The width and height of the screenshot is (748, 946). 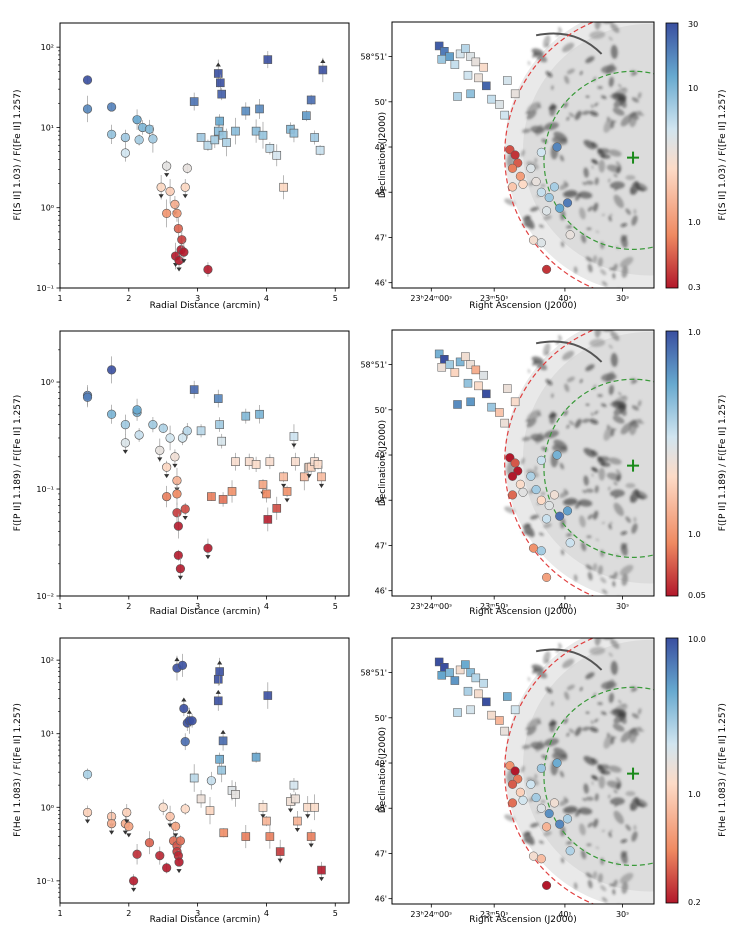 What do you see at coordinates (184, 699) in the screenshot?
I see `lower-limit-arrow` at bounding box center [184, 699].